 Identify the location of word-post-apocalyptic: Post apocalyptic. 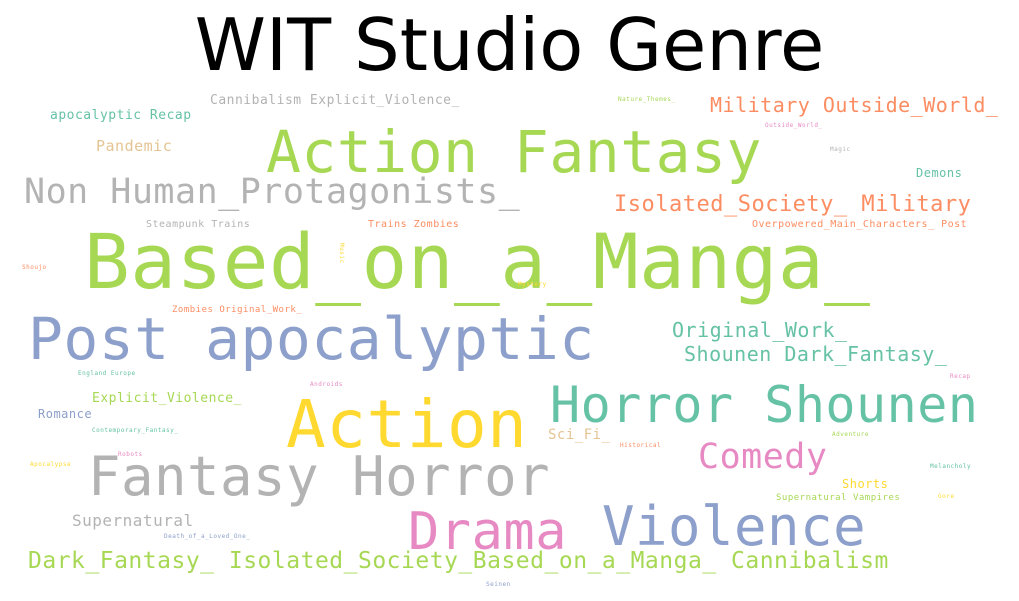
(311, 339).